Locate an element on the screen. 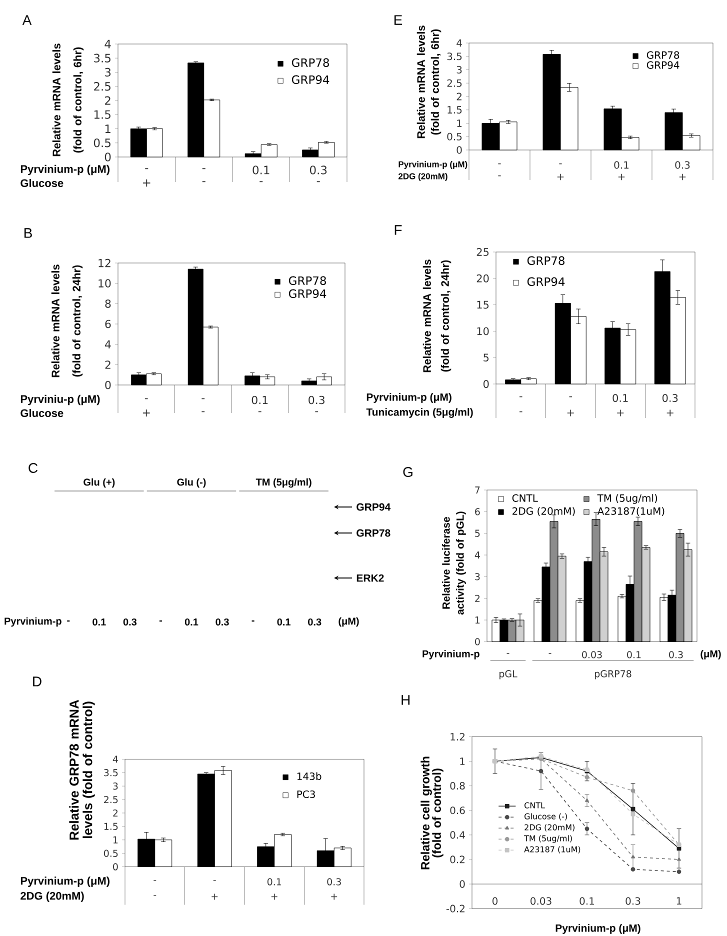 The image size is (727, 936). chart-title: A is located at coordinates (27, 20).